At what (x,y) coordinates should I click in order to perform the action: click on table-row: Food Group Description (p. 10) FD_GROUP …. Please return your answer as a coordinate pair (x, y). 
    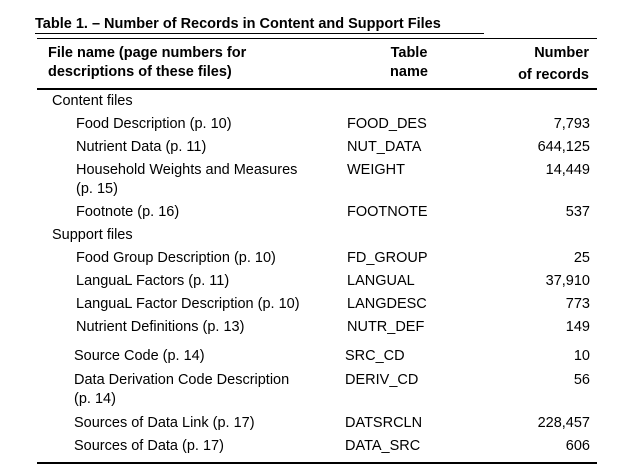
    Looking at the image, I should click on (295, 258).